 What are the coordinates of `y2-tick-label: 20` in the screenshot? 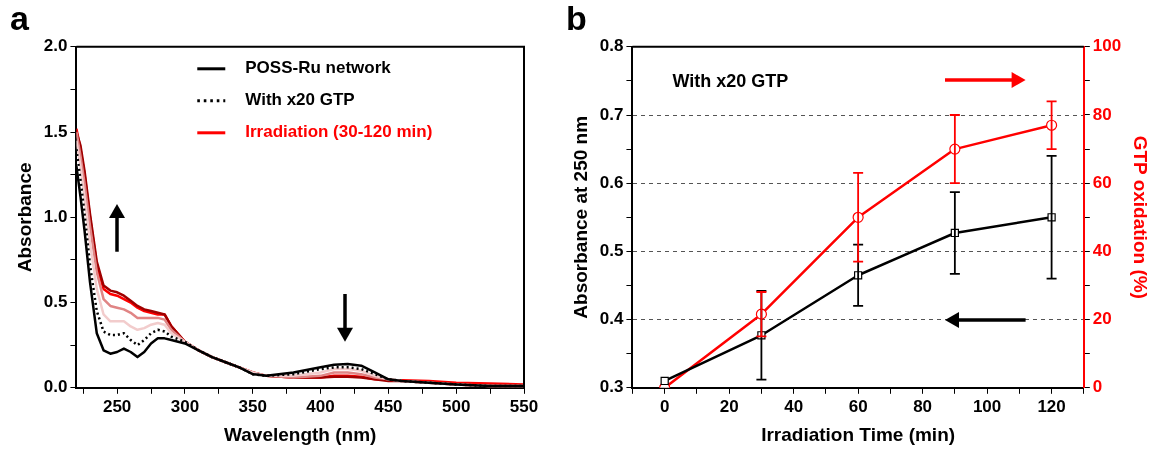 It's located at (1102, 319).